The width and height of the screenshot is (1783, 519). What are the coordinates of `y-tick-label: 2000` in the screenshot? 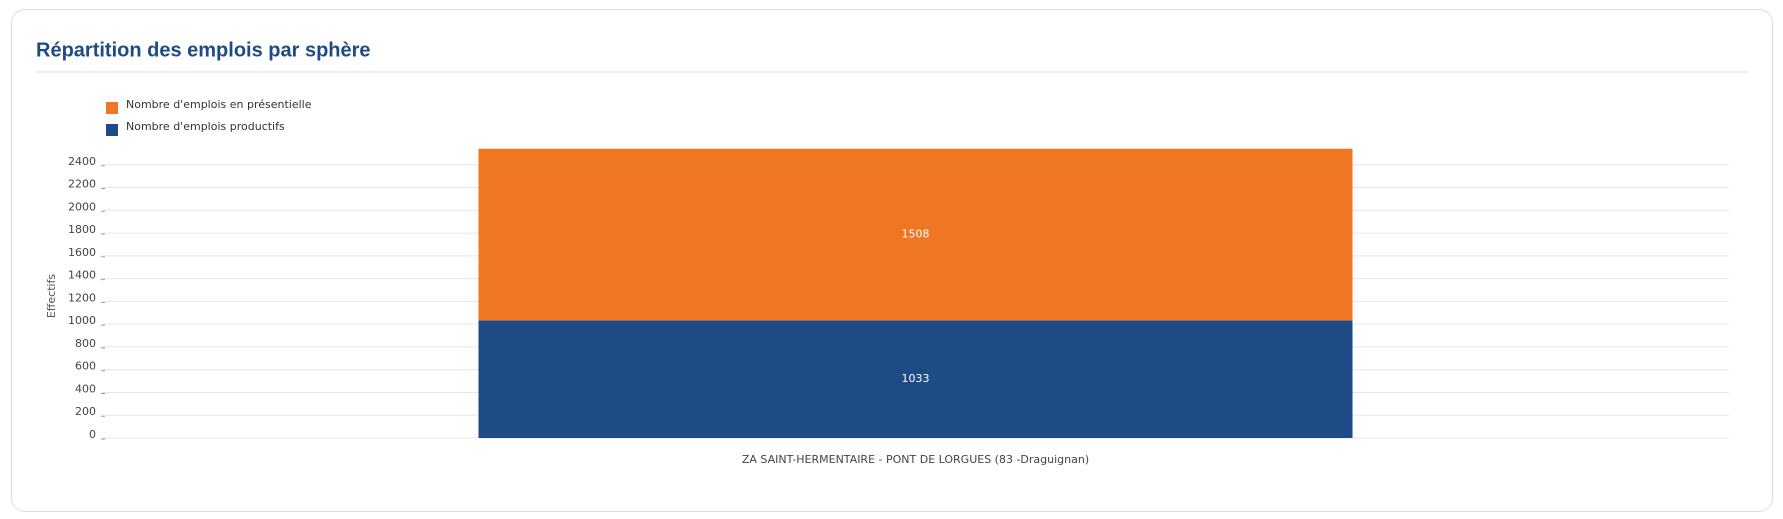 It's located at (82, 206).